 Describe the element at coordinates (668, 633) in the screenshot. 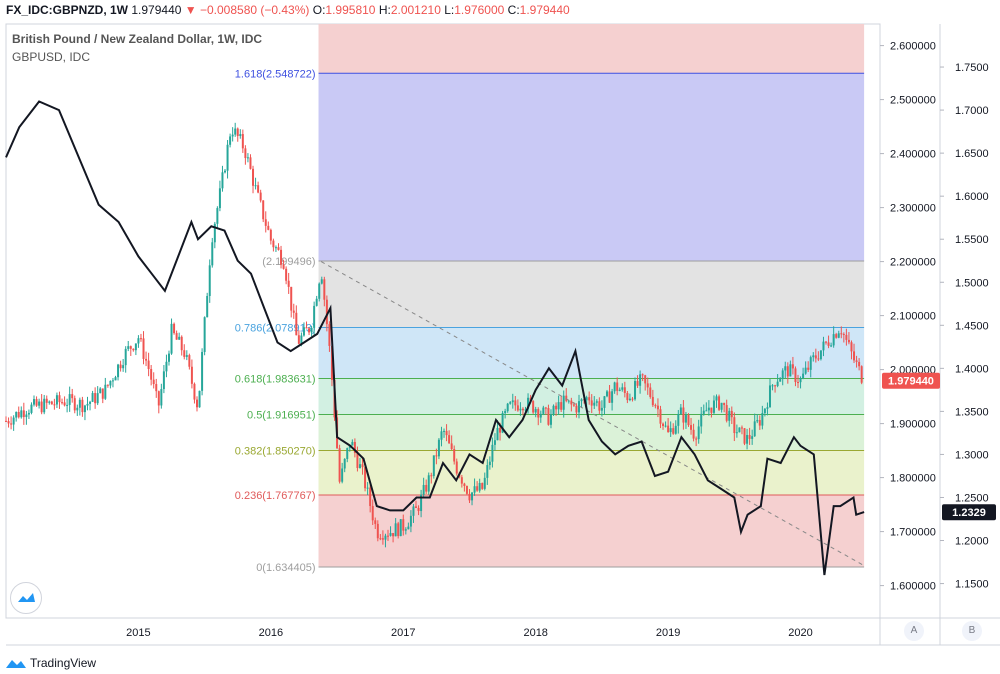

I see `time-tick-label: 2019` at that location.